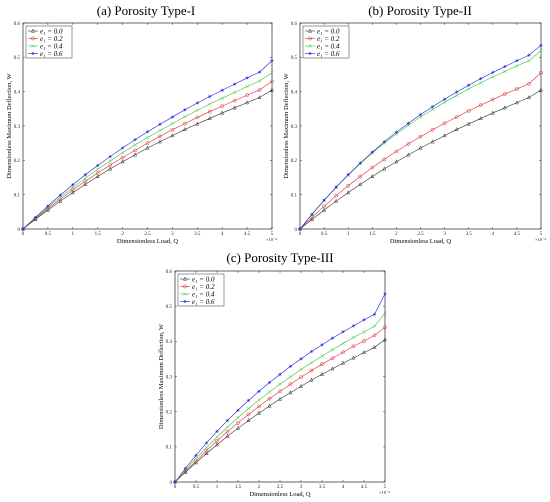 This screenshot has width=550, height=502. What do you see at coordinates (122, 234) in the screenshot?
I see `x-tick-label: 2` at bounding box center [122, 234].